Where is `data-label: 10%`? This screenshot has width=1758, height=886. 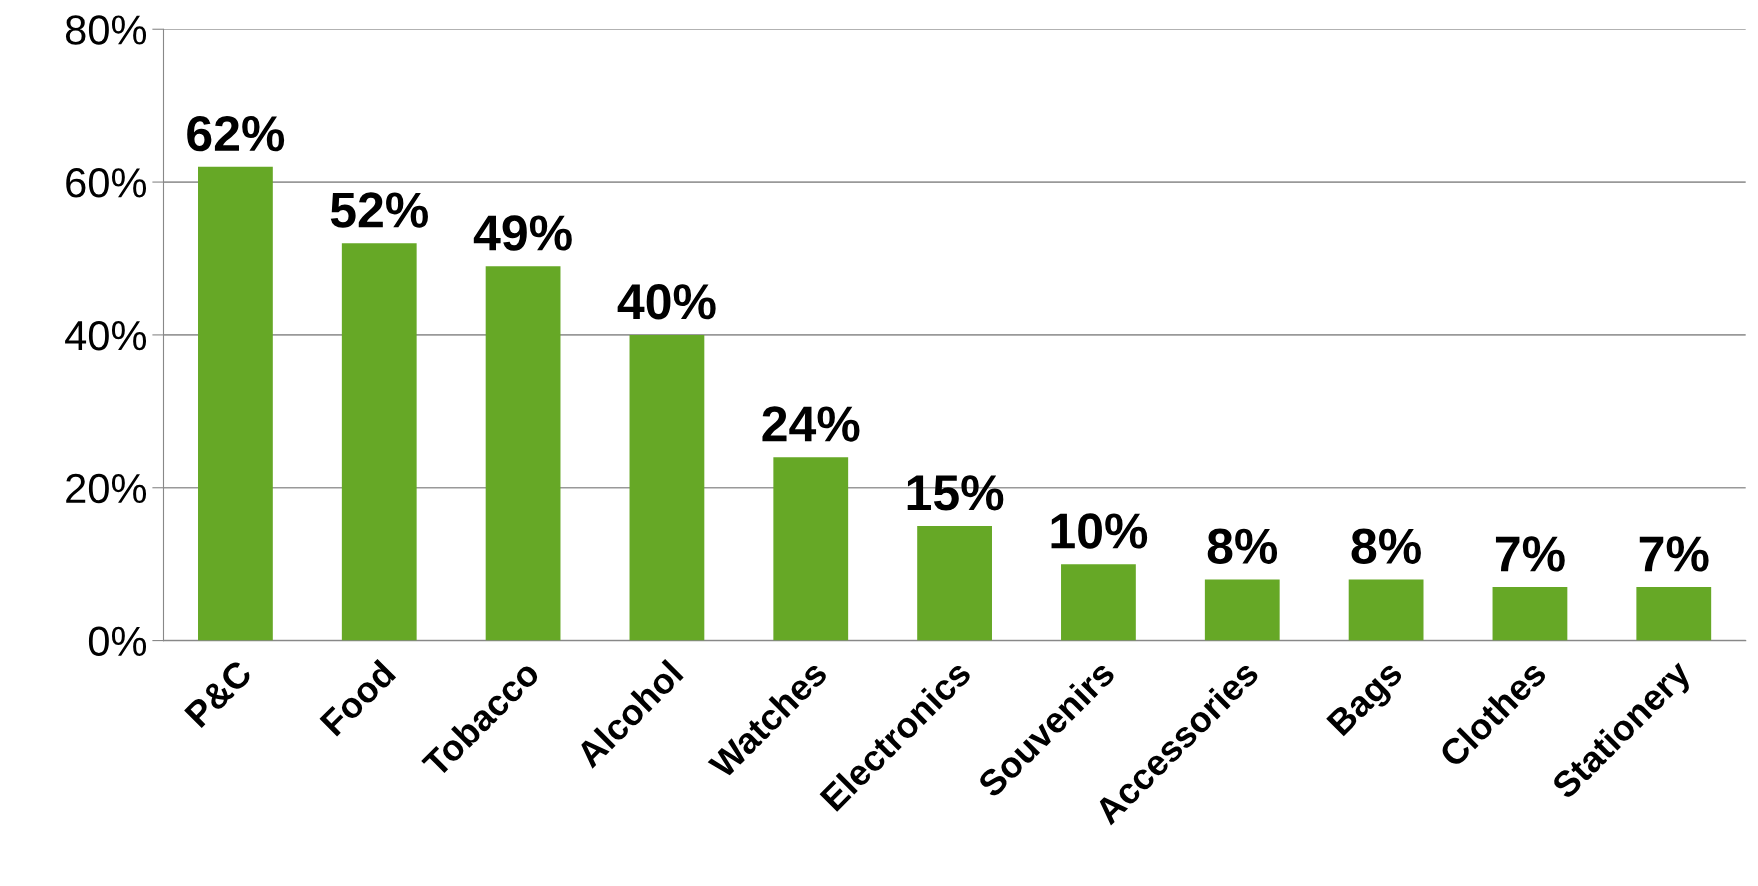 data-label: 10% is located at coordinates (1099, 531).